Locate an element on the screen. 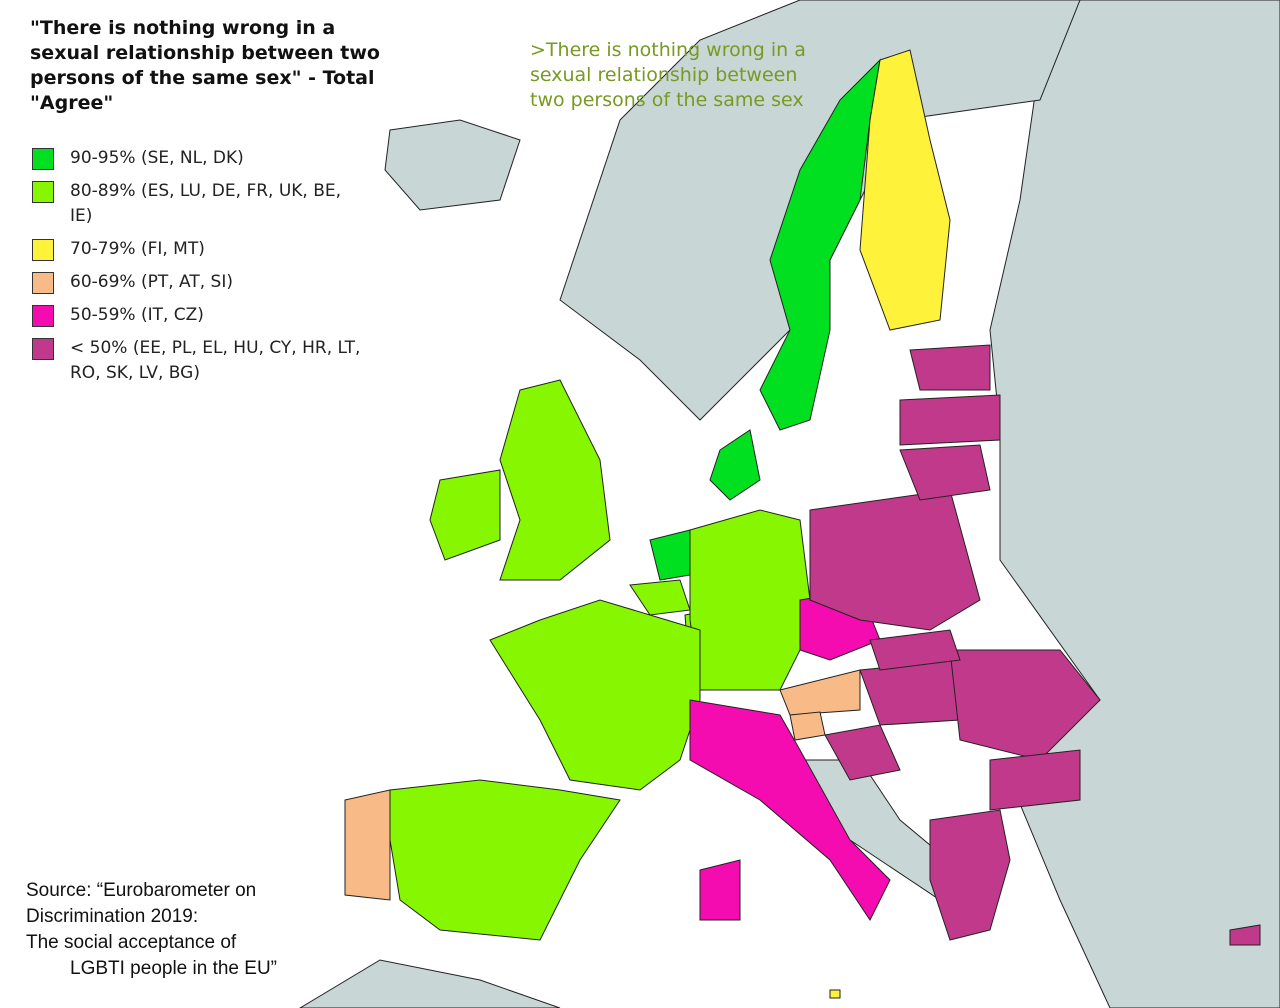  country-ie is located at coordinates (465, 515).